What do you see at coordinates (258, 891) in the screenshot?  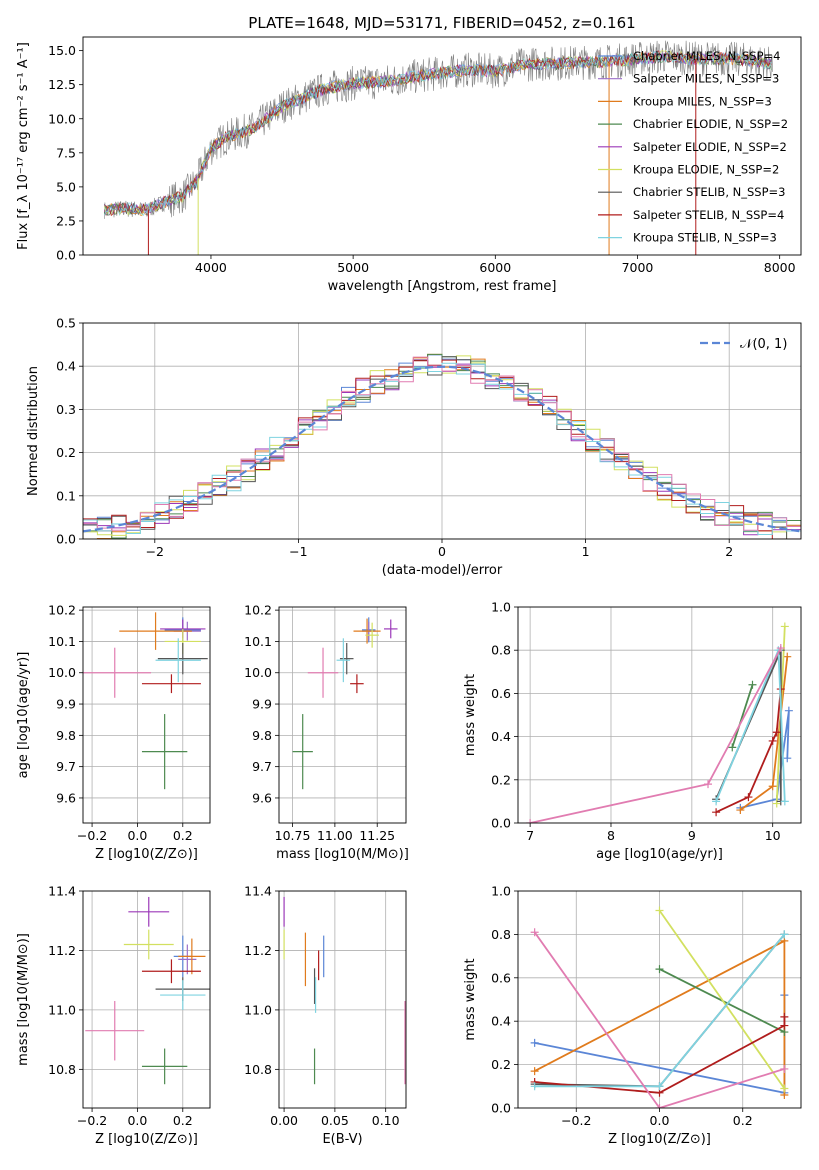 I see `y-tick-label: 11.4` at bounding box center [258, 891].